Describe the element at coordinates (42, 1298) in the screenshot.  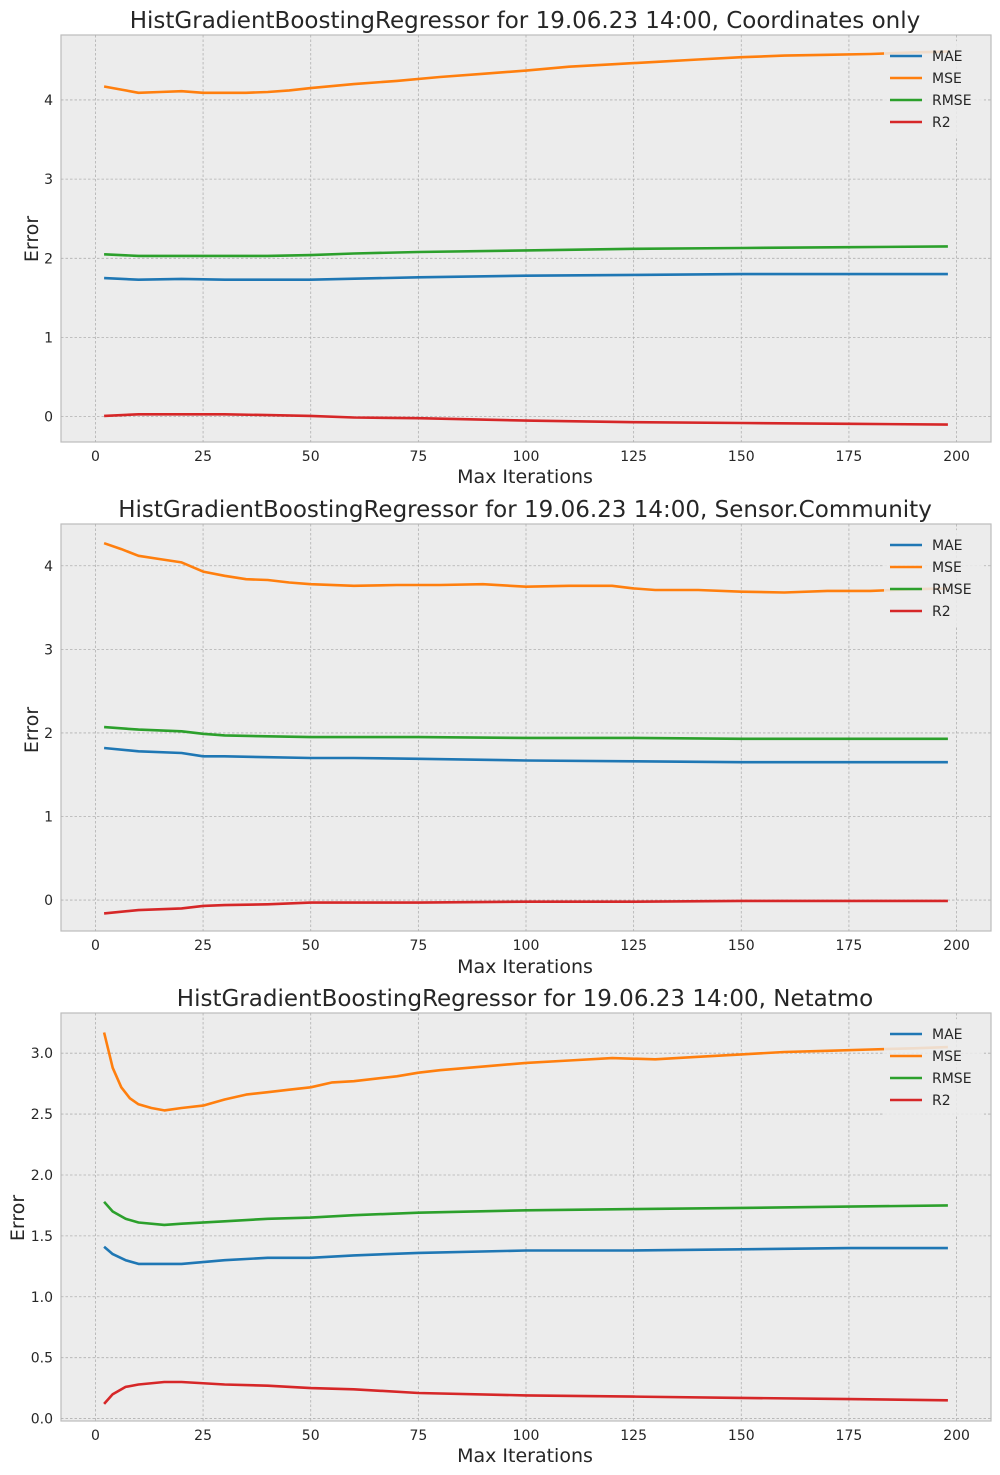
I see `y-tick-label: 1.0` at that location.